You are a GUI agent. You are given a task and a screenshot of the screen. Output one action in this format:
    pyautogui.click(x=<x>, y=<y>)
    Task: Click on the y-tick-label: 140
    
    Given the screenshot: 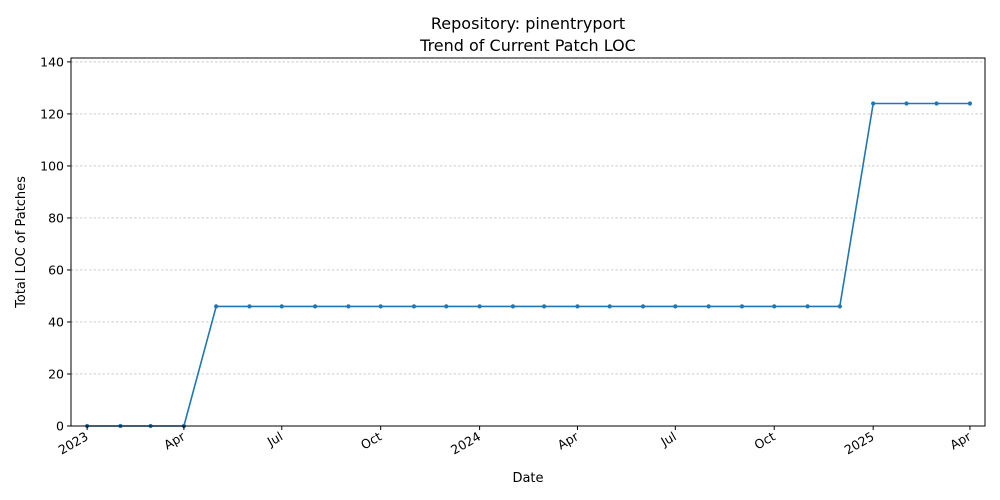 What is the action you would take?
    pyautogui.click(x=52, y=61)
    